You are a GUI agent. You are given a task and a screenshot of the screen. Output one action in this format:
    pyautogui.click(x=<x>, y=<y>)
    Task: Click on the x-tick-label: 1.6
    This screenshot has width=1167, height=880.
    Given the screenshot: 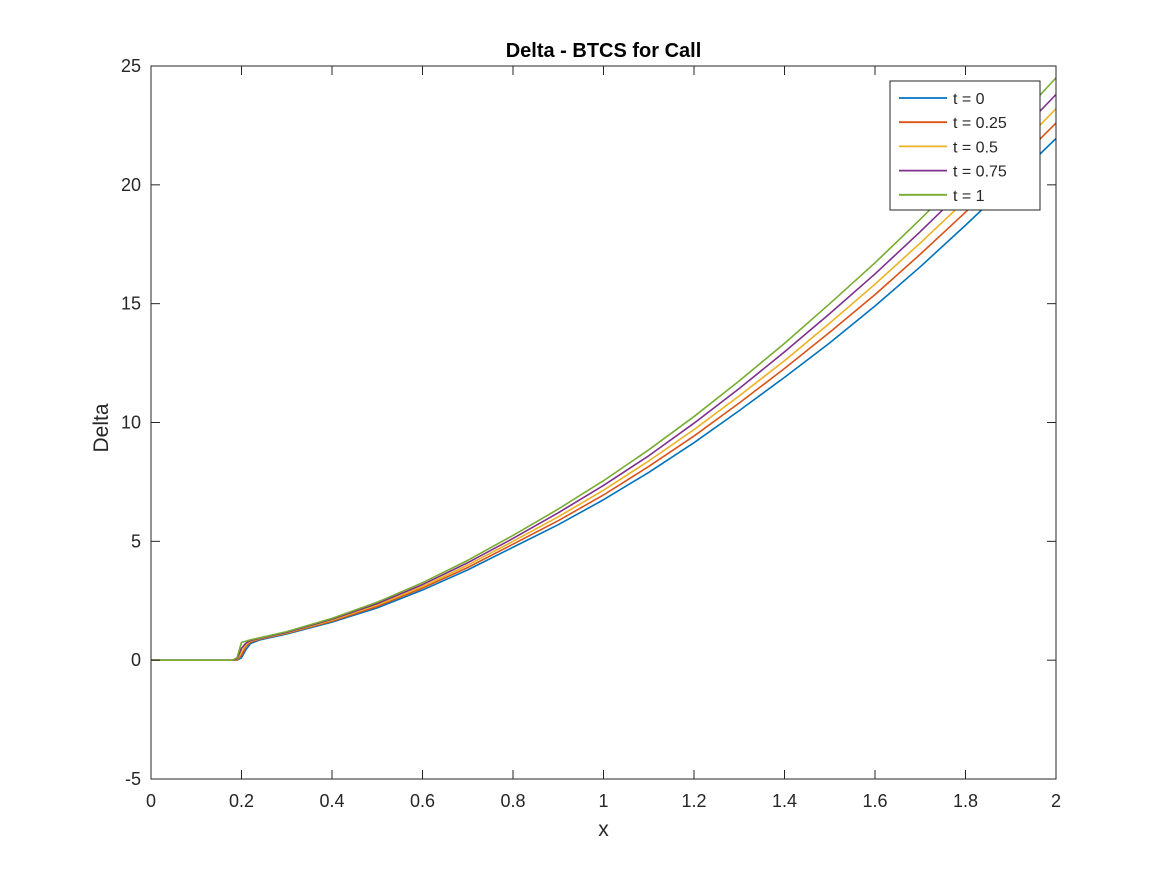 What is the action you would take?
    pyautogui.click(x=874, y=801)
    